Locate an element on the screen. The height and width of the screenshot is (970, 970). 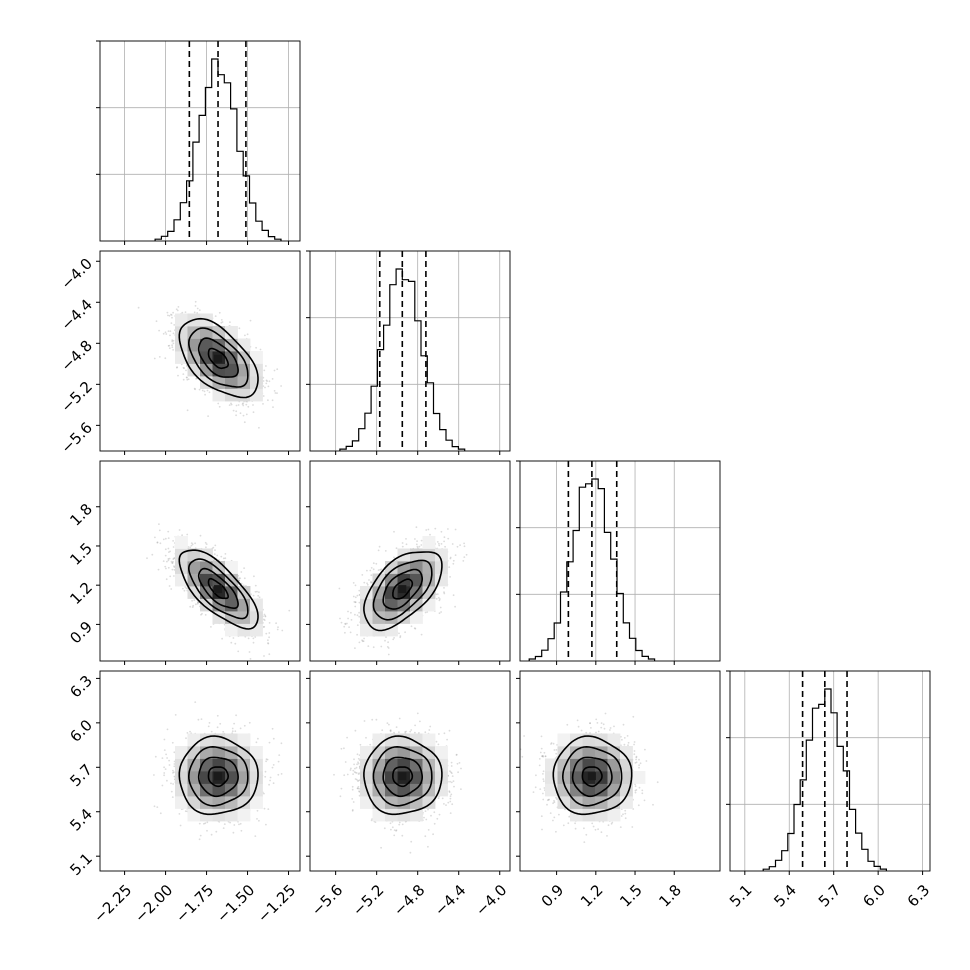
contour-1.5sigma is located at coordinates (218, 589).